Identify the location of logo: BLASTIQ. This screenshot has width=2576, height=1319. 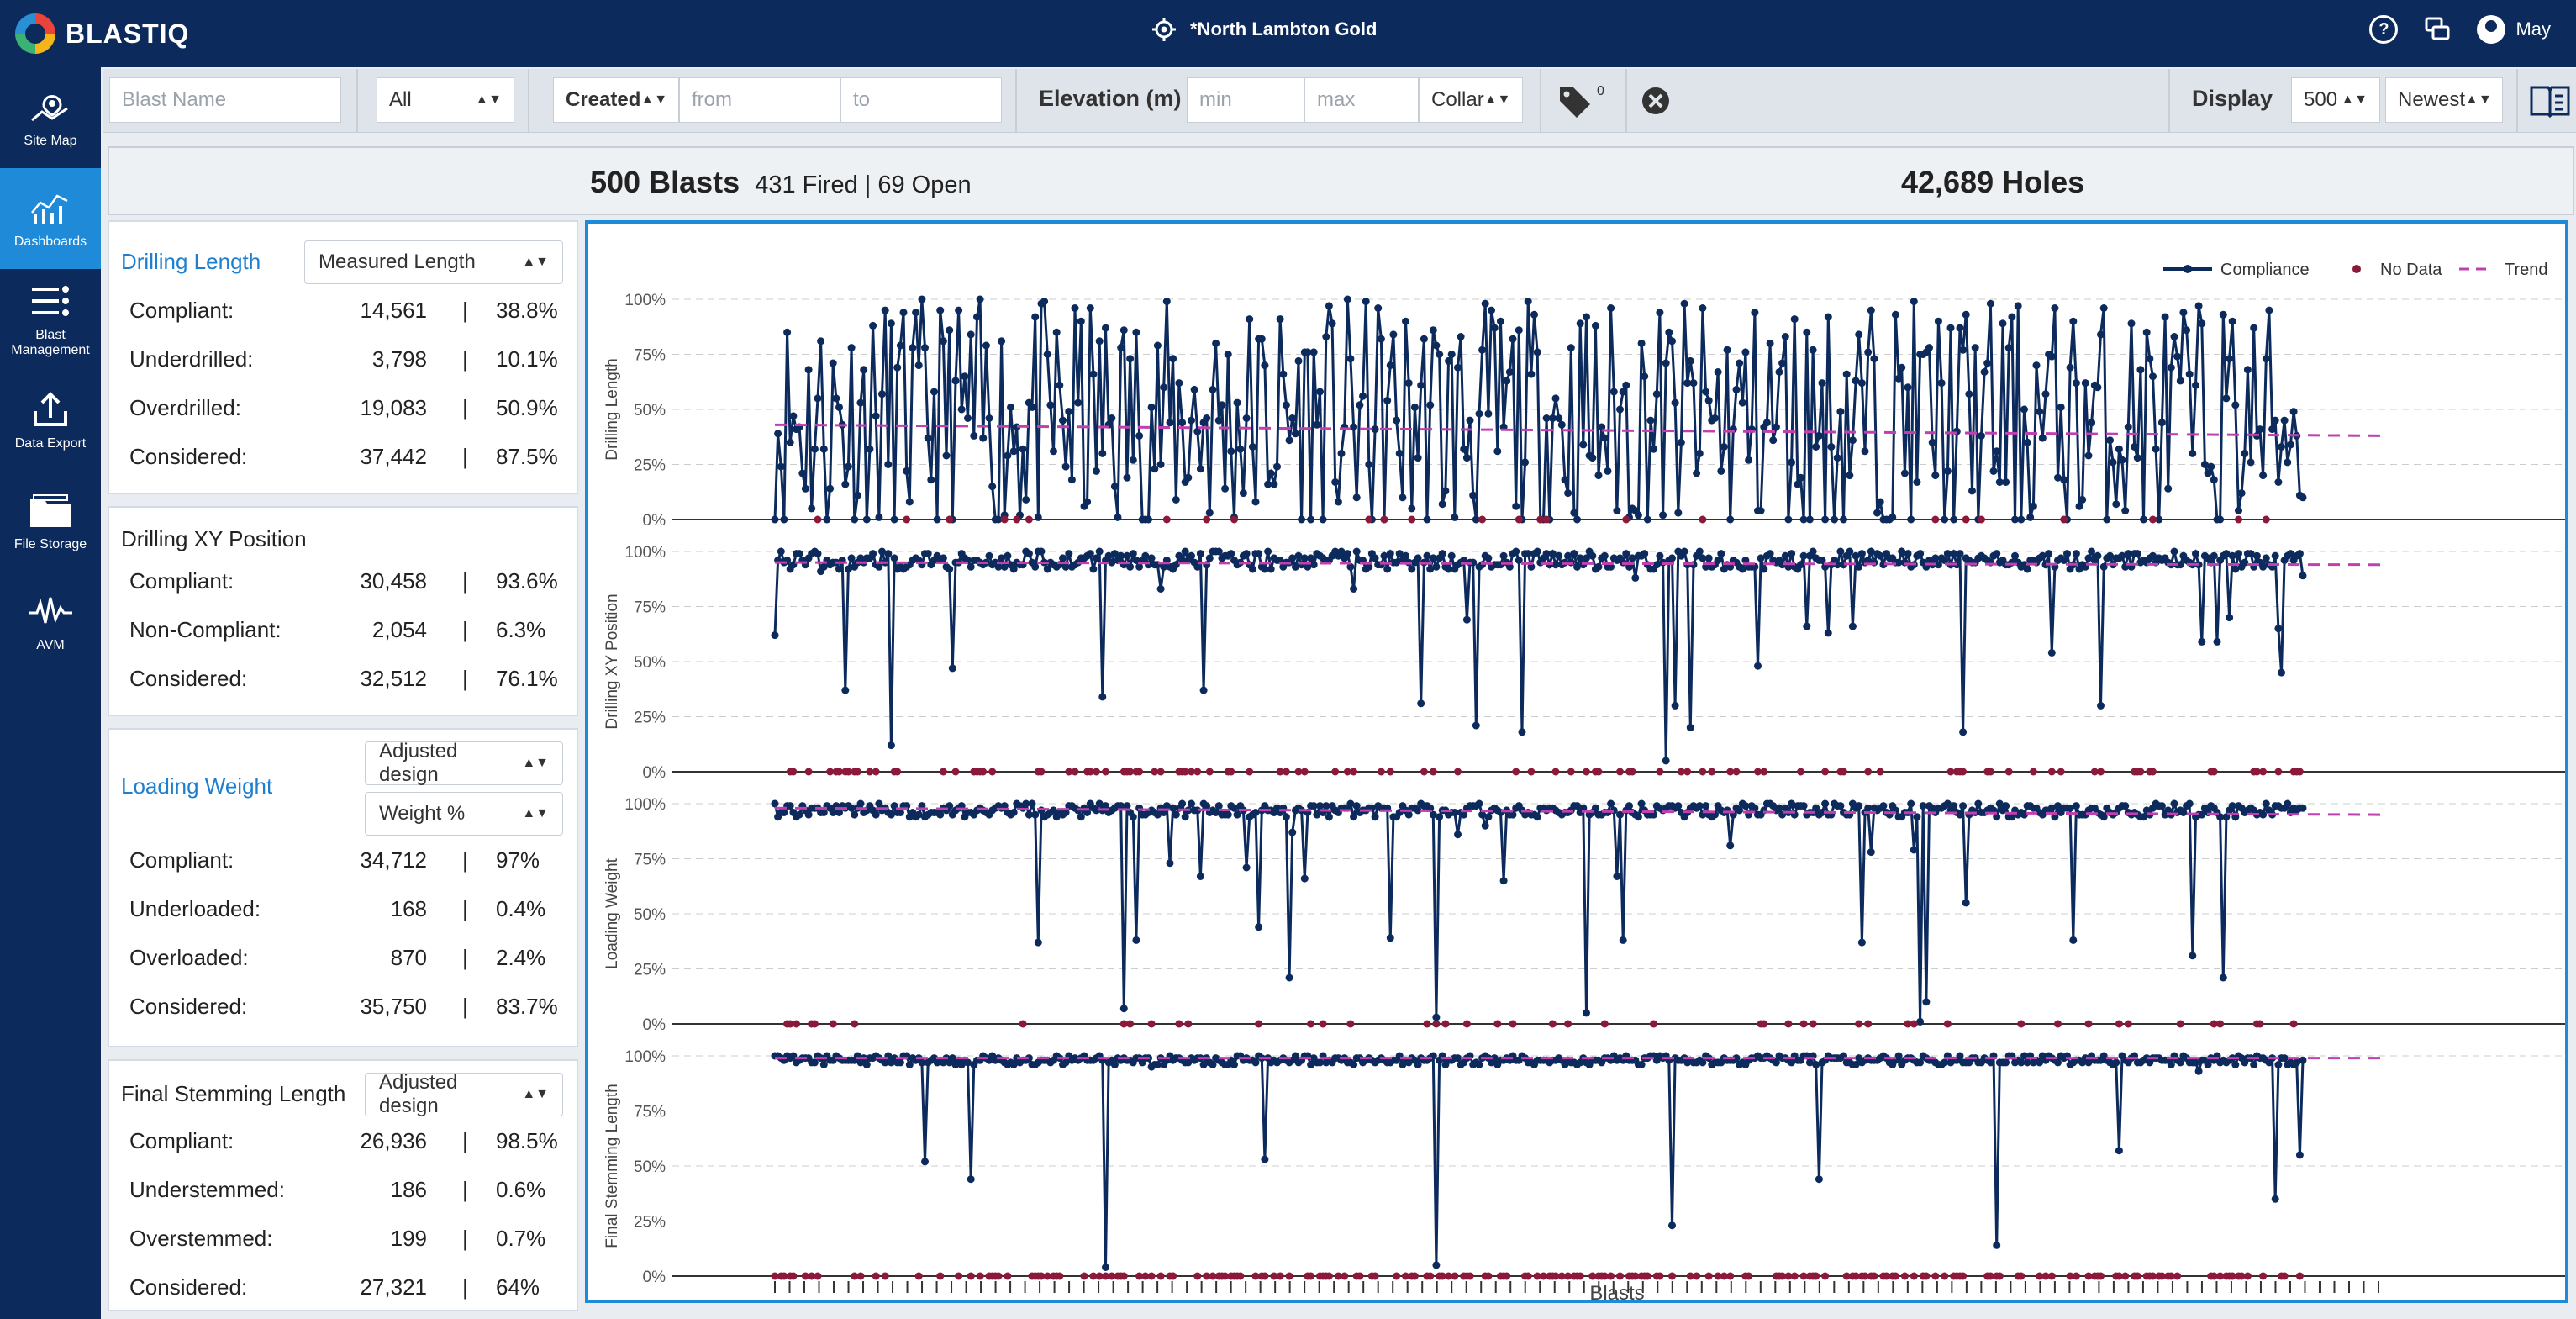
(102, 33).